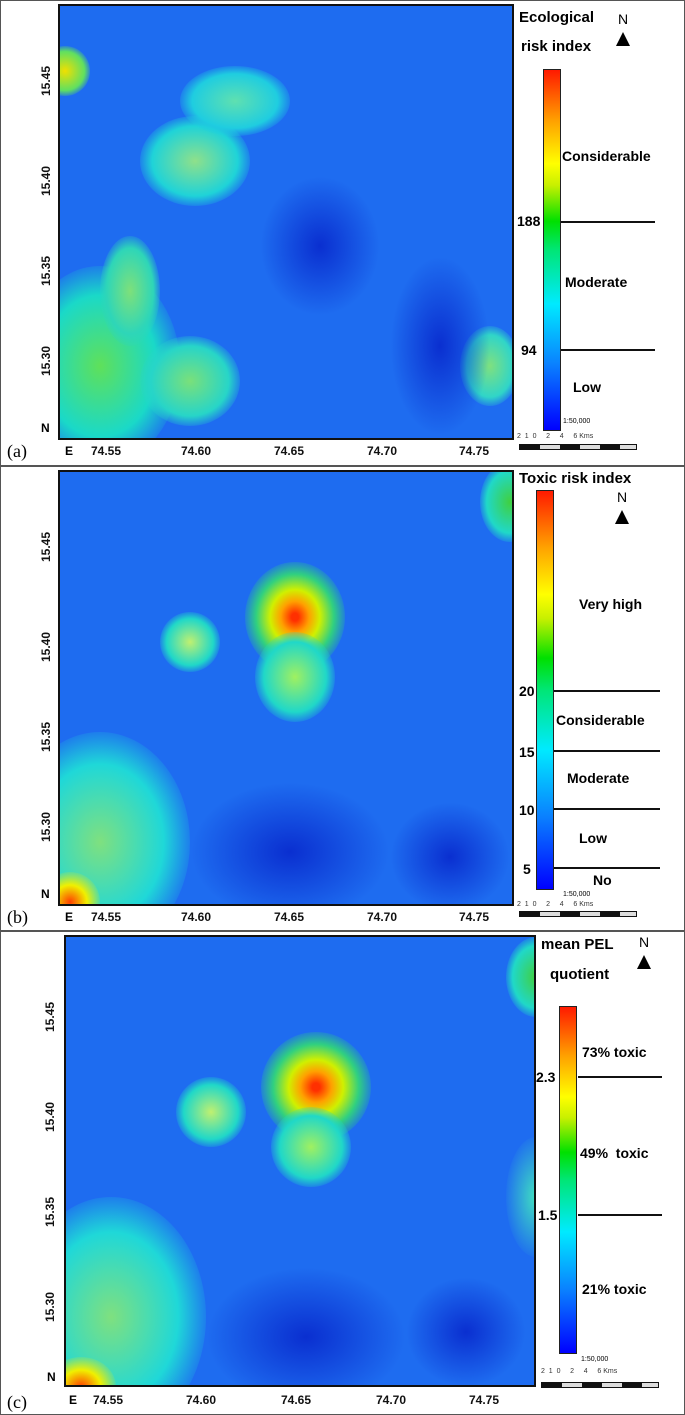  Describe the element at coordinates (575, 478) in the screenshot. I see `legend-title: Toxic risk index` at that location.